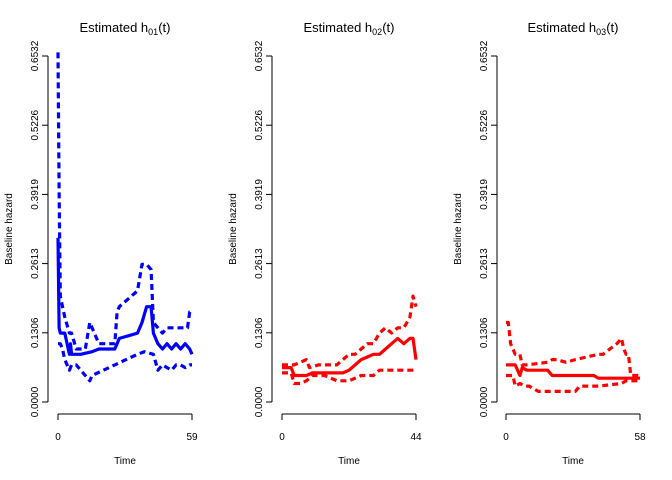 This screenshot has width=672, height=480. I want to click on chart-title: Estimated h01(t), so click(125, 28).